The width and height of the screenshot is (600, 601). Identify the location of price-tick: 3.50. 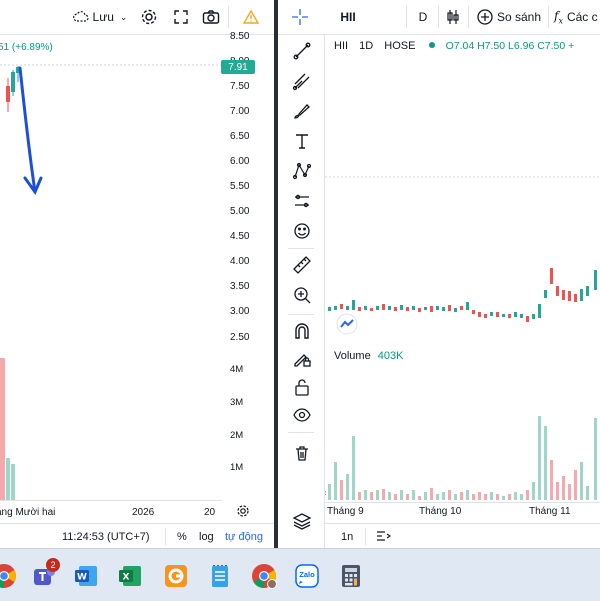
(240, 286).